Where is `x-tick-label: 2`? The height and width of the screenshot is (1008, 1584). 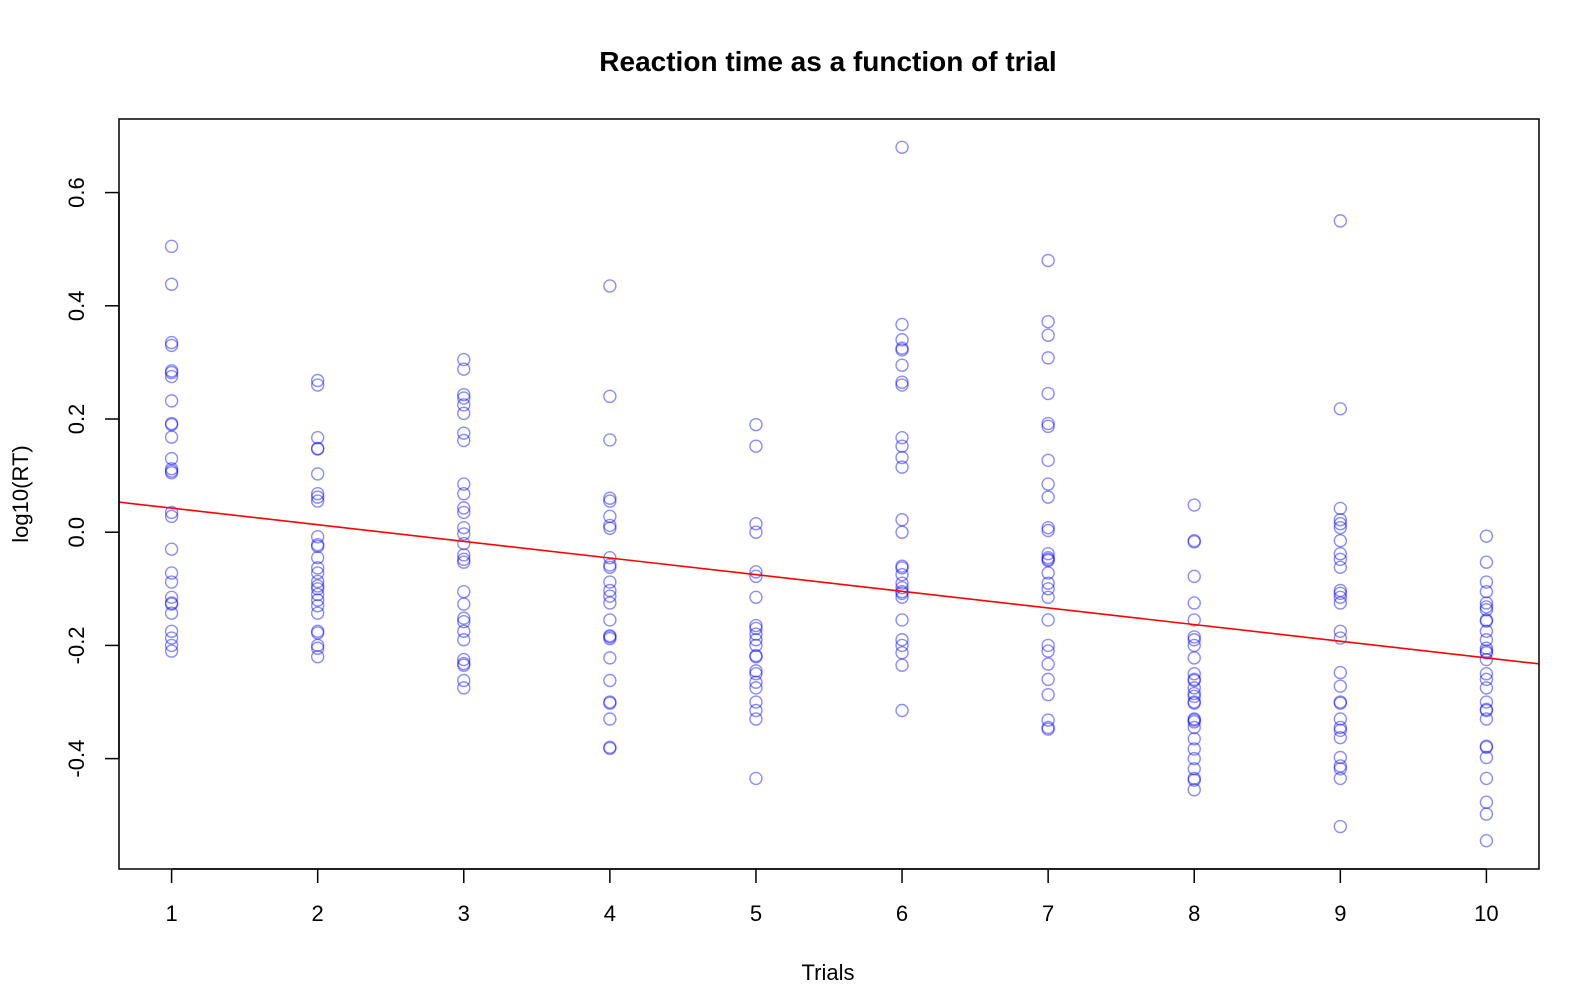
x-tick-label: 2 is located at coordinates (318, 913).